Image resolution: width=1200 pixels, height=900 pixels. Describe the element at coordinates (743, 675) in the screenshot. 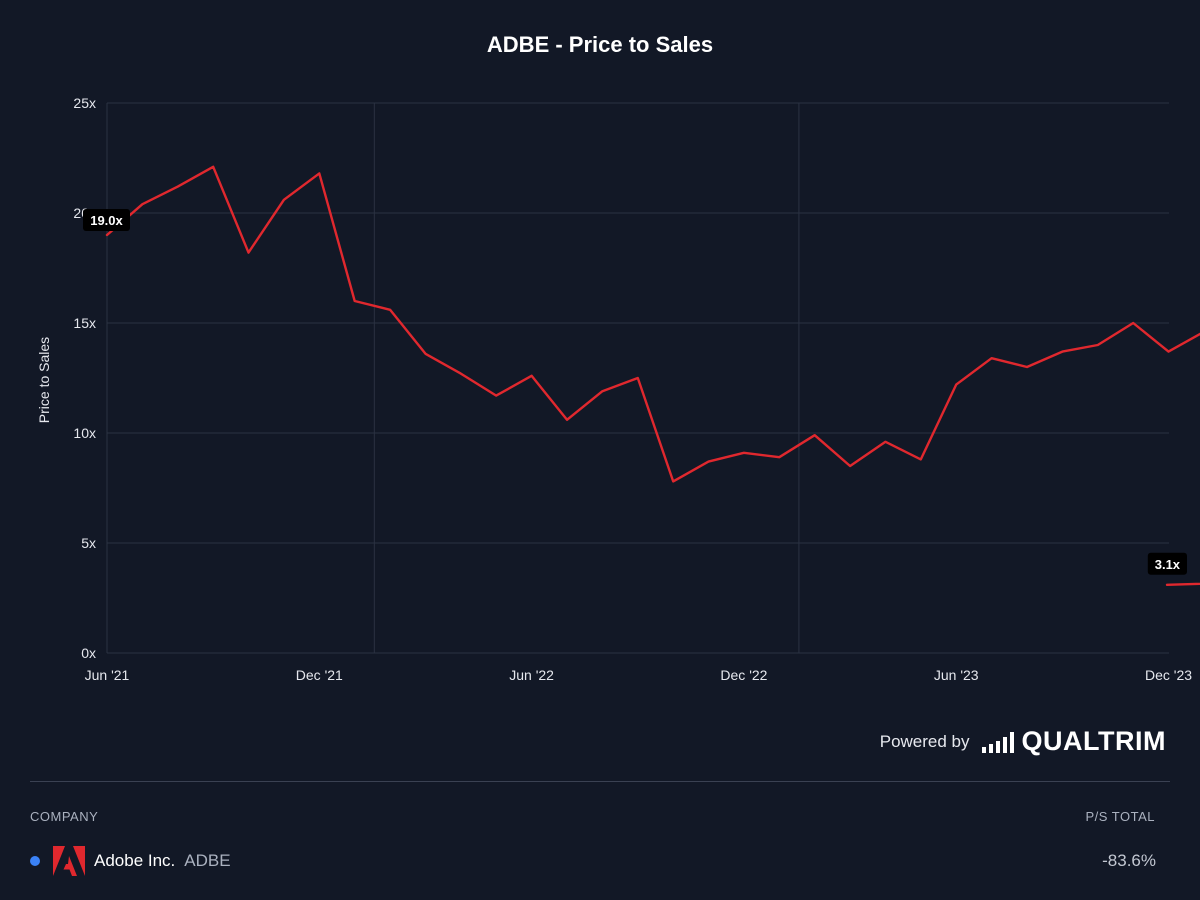

I see `x-tick-label: Dec '22` at that location.